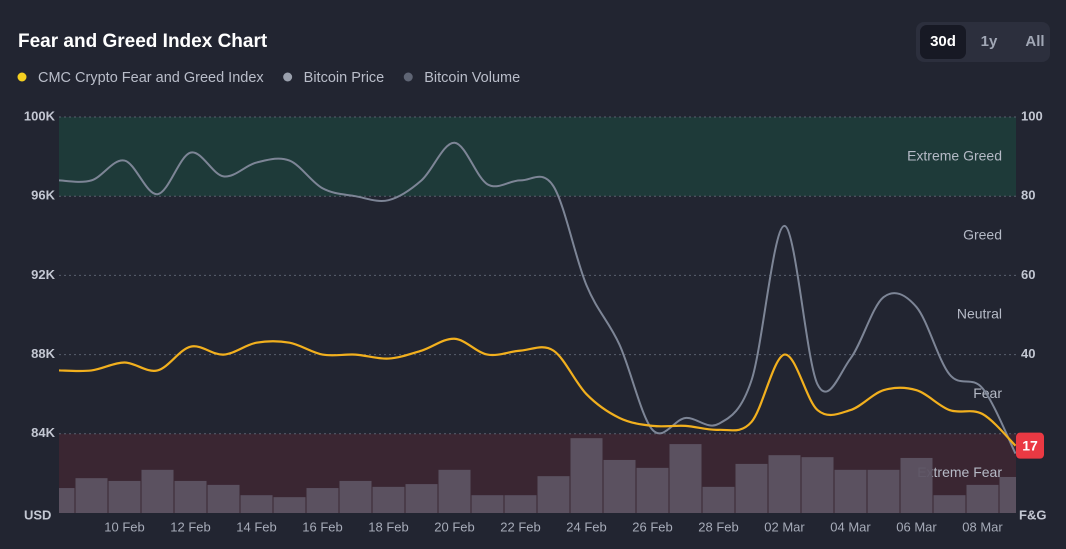 This screenshot has width=1066, height=549. What do you see at coordinates (454, 526) in the screenshot?
I see `x-tick-label: 20 Feb` at bounding box center [454, 526].